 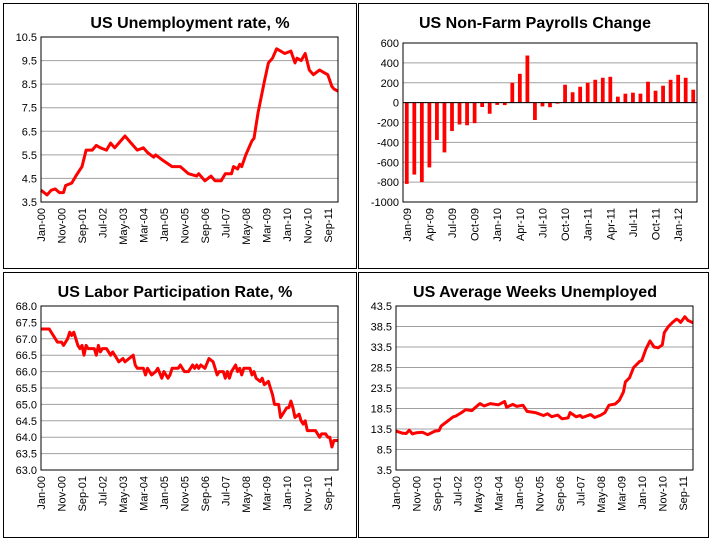 I want to click on x-tick-label: Oct-10, so click(x=566, y=224).